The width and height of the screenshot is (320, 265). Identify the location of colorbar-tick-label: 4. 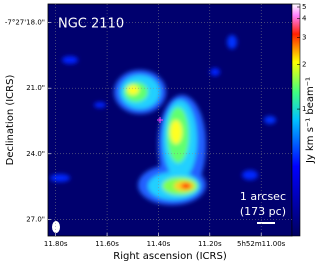
(304, 19).